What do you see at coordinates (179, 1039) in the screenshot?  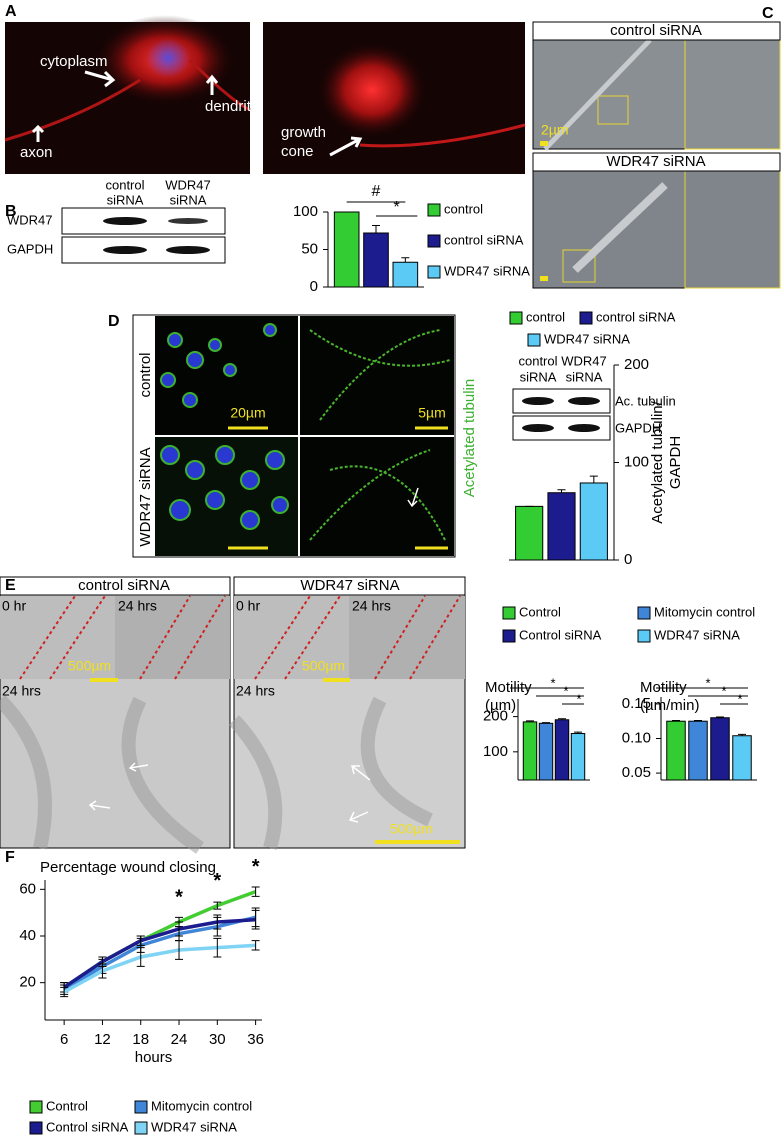 I see `x-tick-label: 24` at bounding box center [179, 1039].